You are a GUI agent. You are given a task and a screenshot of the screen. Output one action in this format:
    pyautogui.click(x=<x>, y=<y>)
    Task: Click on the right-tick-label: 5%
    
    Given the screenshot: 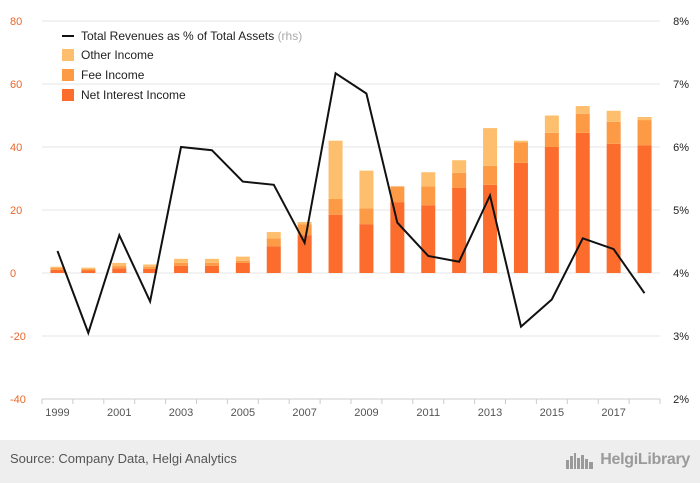 What is the action you would take?
    pyautogui.click(x=681, y=211)
    